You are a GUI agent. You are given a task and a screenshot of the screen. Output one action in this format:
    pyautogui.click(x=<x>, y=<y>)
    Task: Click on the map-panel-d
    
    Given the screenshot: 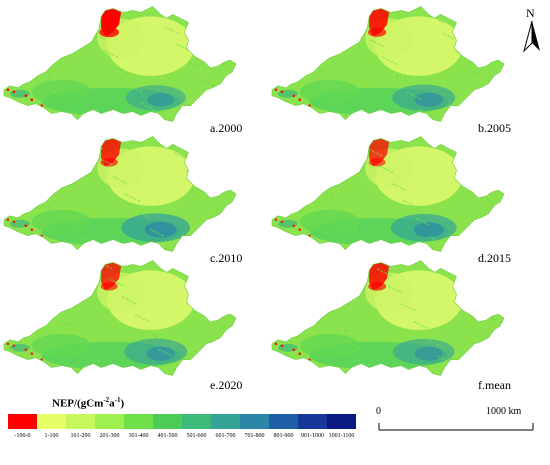 What is the action you would take?
    pyautogui.click(x=394, y=194)
    